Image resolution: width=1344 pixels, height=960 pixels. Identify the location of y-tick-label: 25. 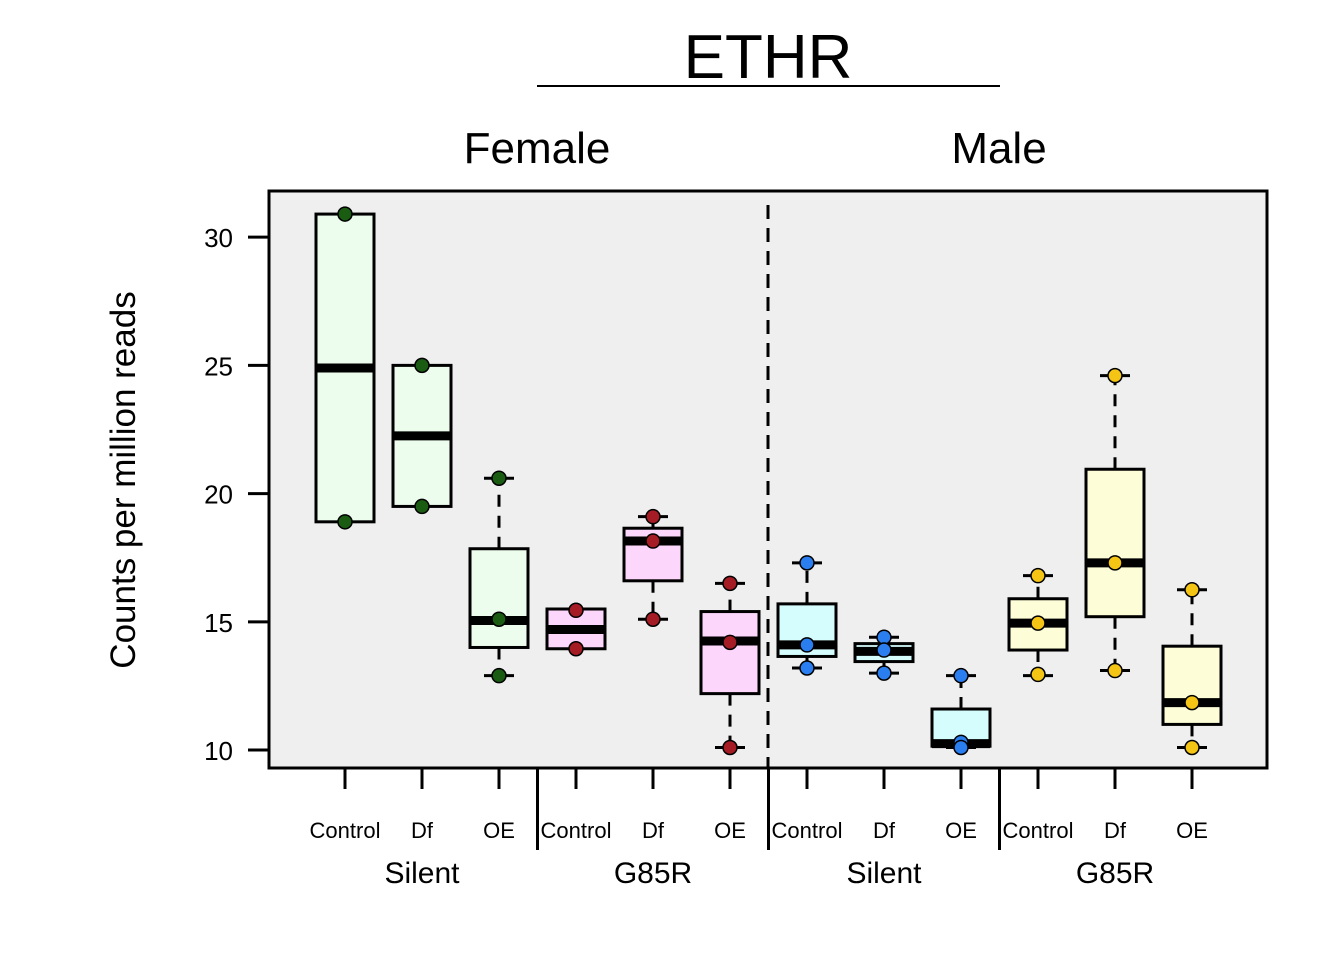
(218, 366).